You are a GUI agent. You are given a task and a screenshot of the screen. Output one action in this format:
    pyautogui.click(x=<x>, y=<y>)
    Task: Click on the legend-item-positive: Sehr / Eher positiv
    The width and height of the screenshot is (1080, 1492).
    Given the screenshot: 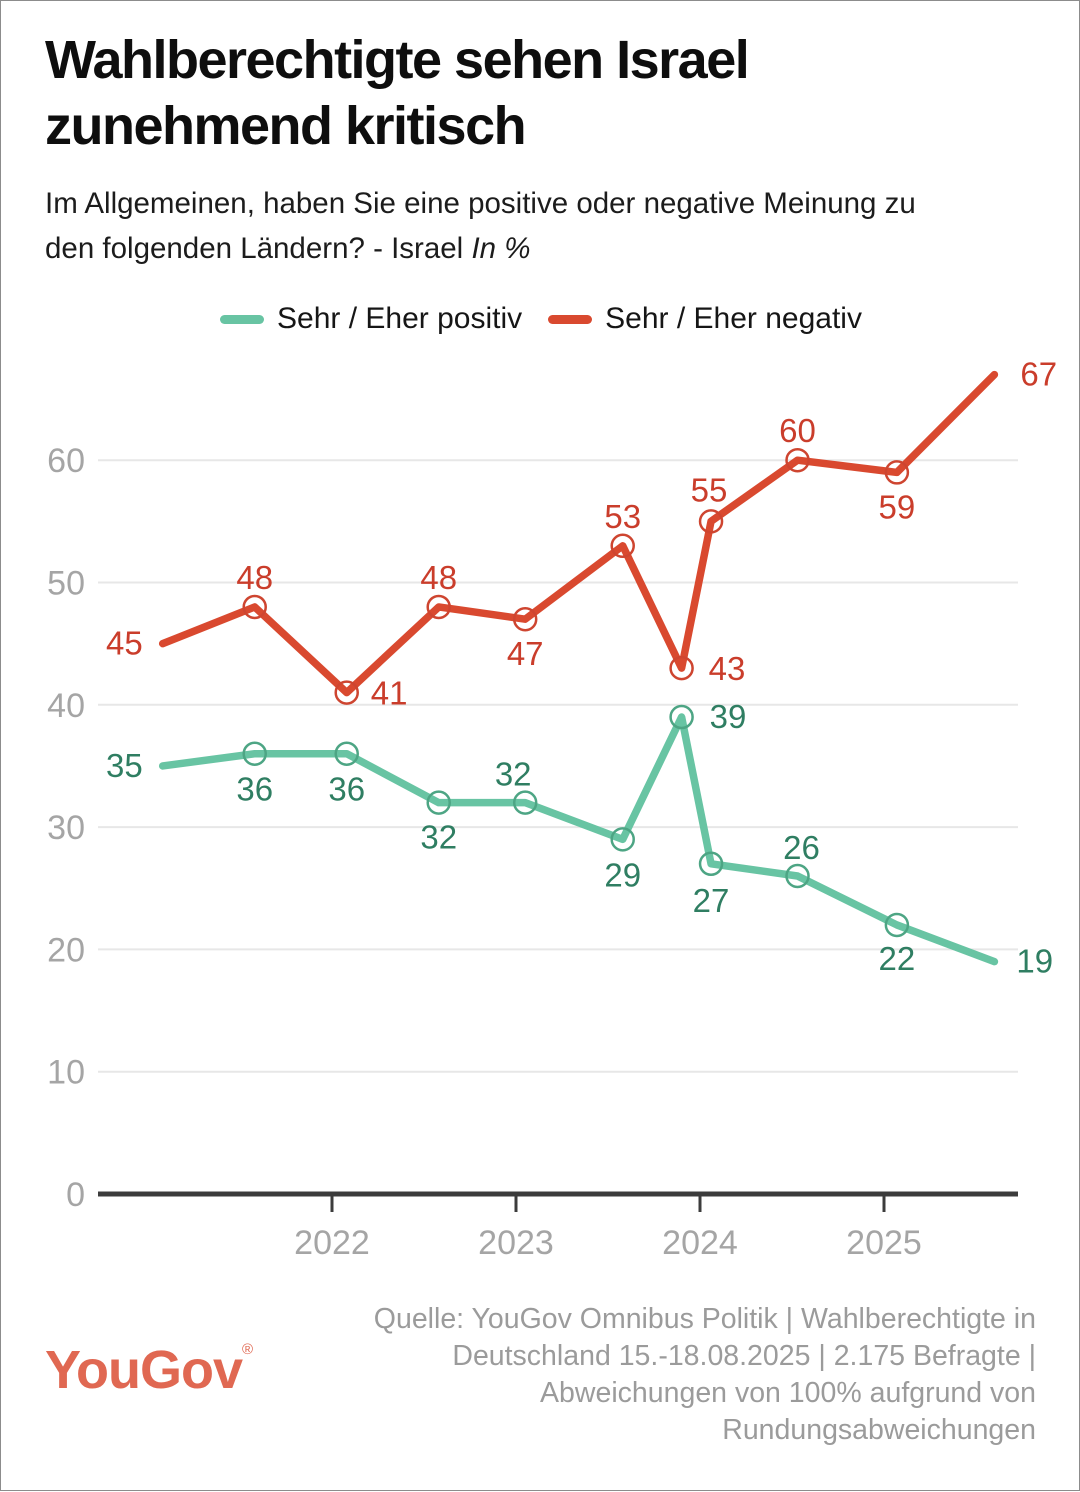 What is the action you would take?
    pyautogui.click(x=371, y=319)
    